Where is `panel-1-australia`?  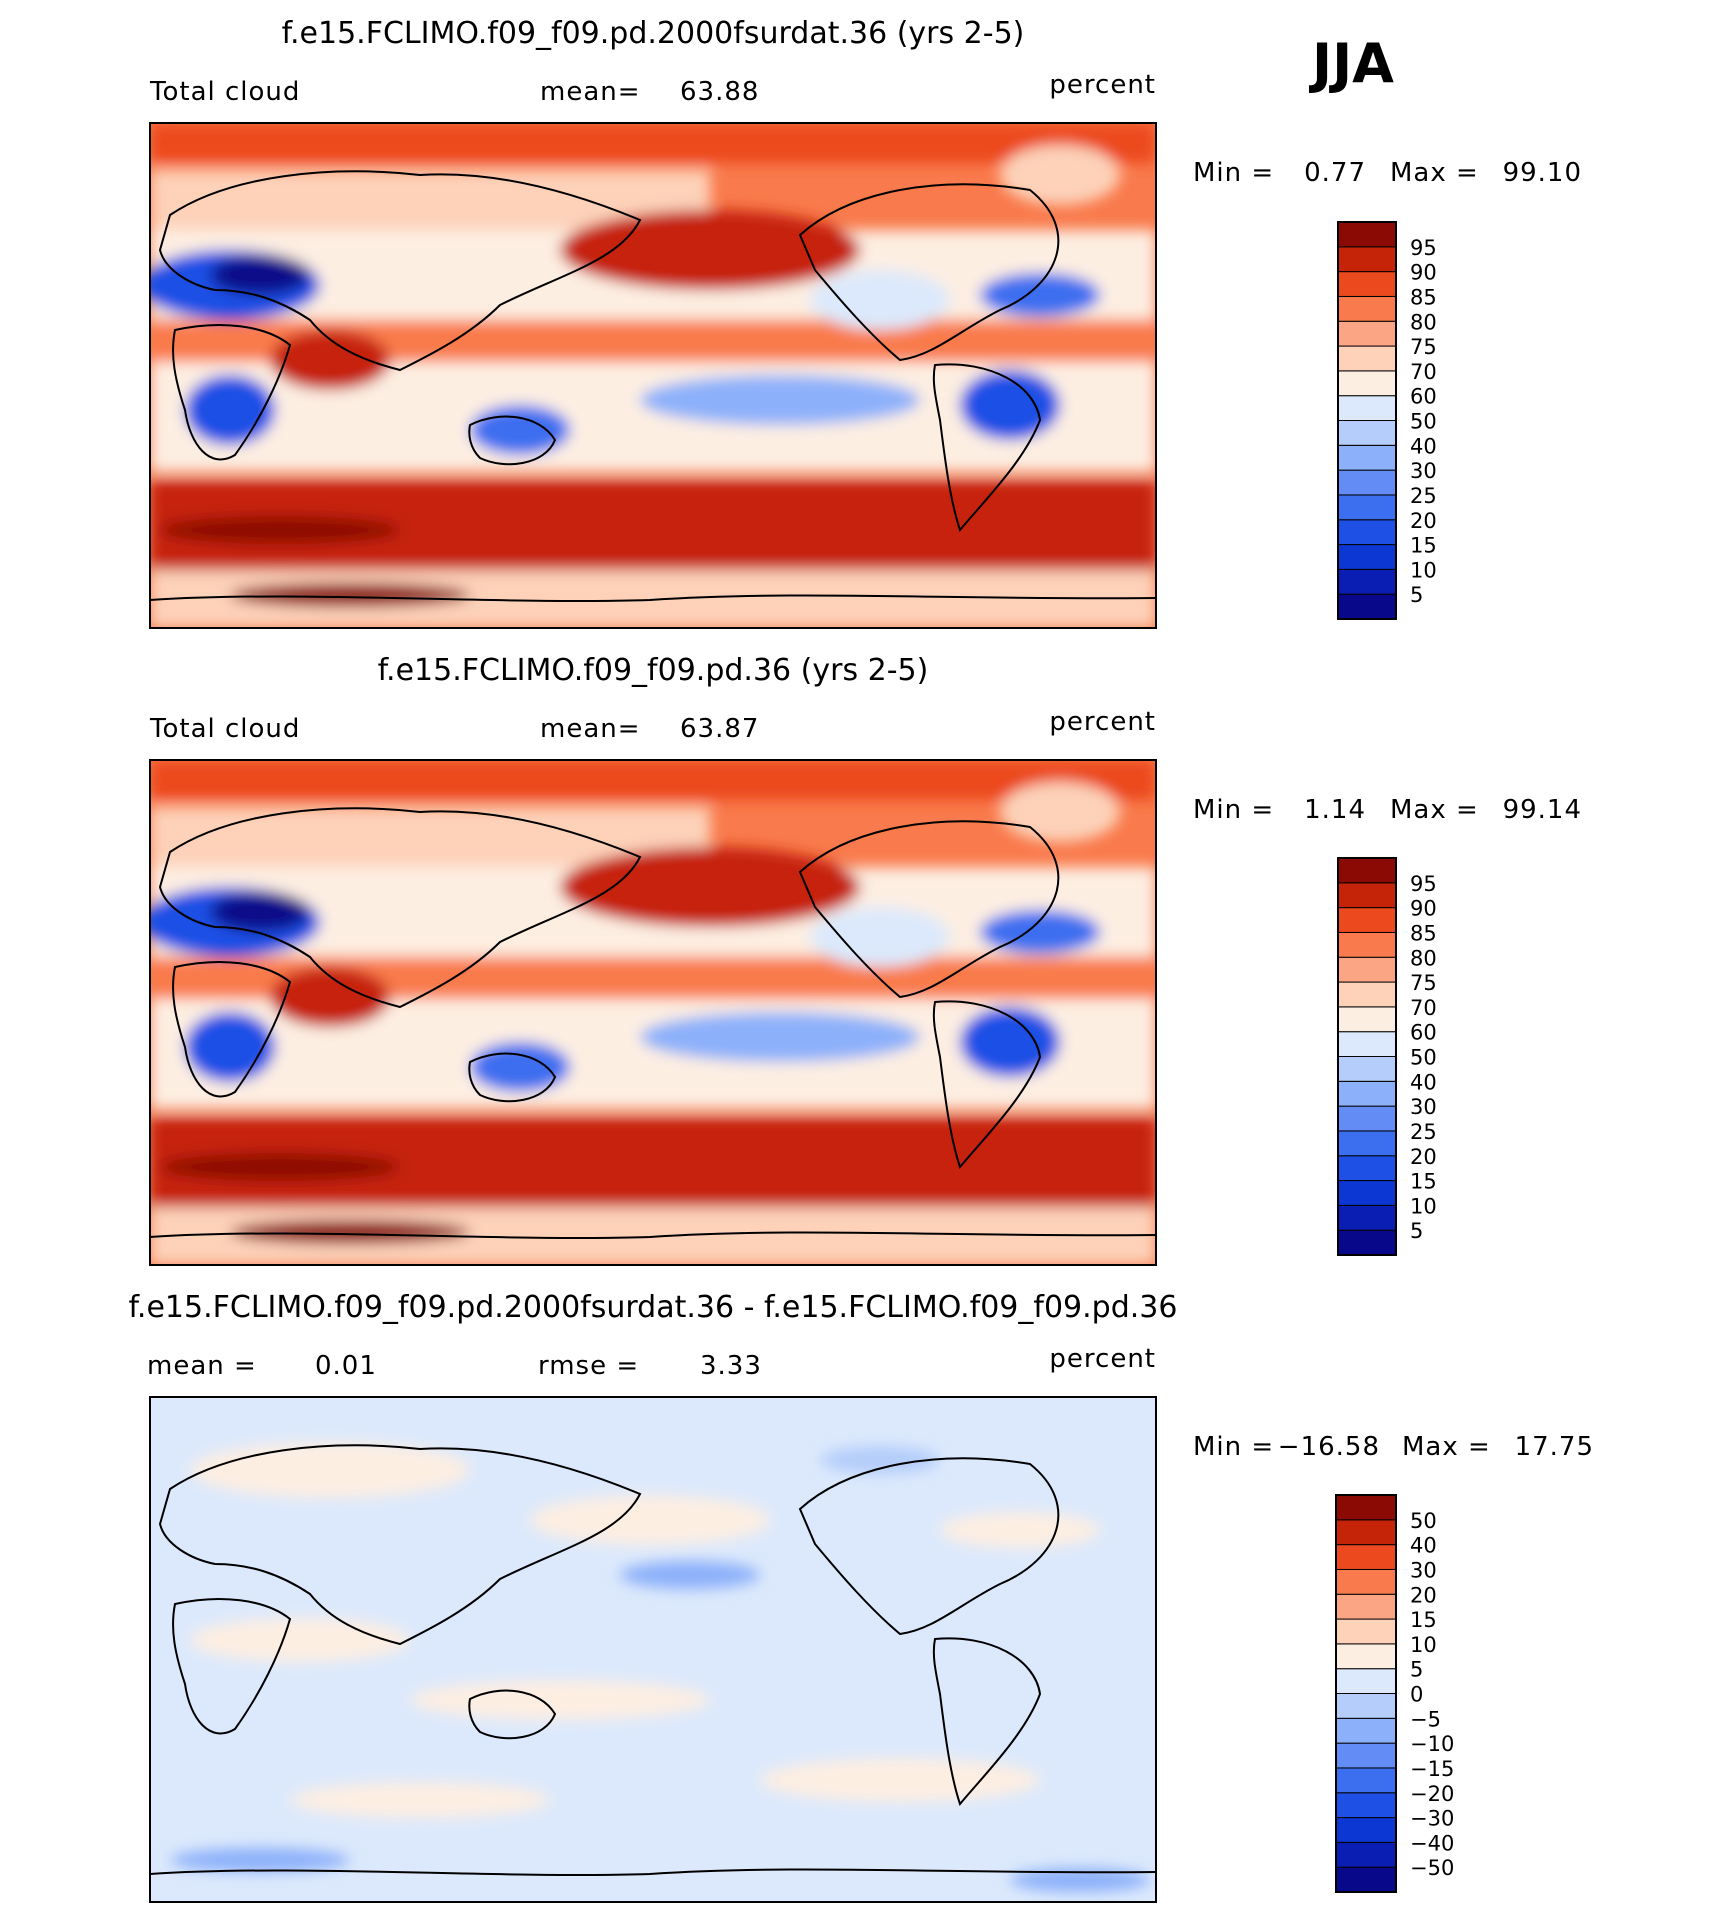
panel-1-australia is located at coordinates (520, 430).